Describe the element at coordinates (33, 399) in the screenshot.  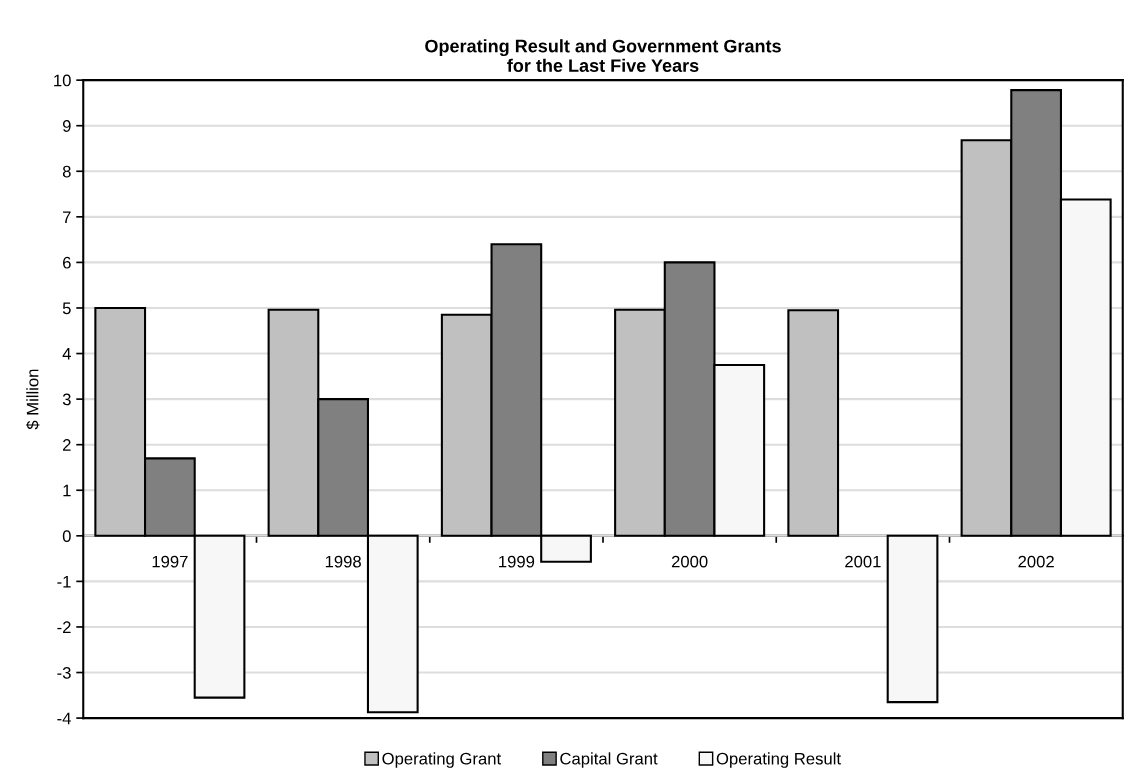
I see `y-axis-title: $ Million` at that location.